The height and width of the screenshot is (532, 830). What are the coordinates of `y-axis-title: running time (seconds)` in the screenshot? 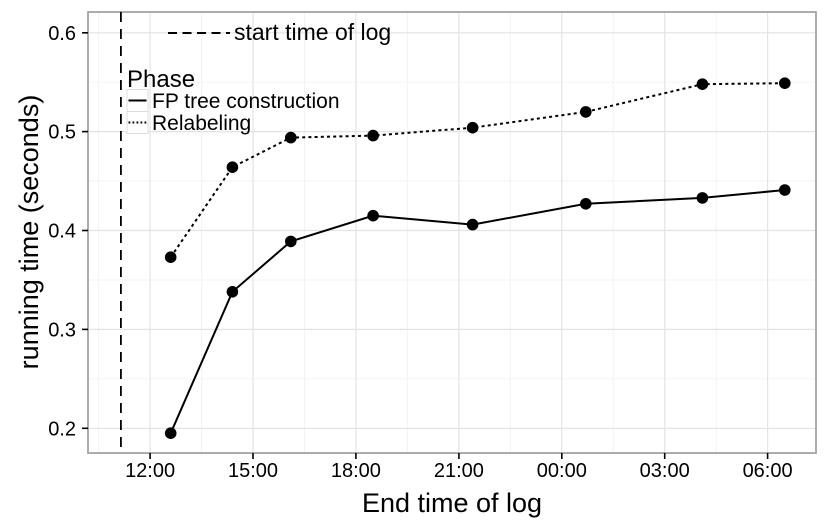 It's located at (29, 232).